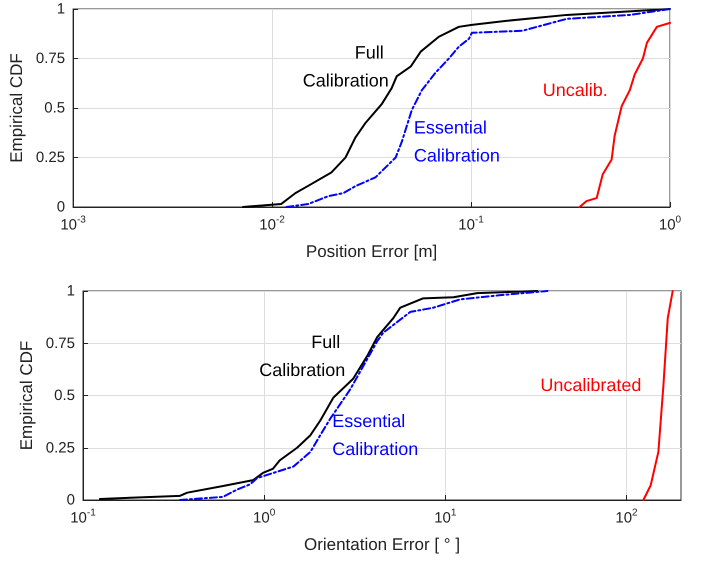 This screenshot has height=565, width=709. Describe the element at coordinates (382, 544) in the screenshot. I see `x-axis-title: Orientation Error [ ° ]` at that location.